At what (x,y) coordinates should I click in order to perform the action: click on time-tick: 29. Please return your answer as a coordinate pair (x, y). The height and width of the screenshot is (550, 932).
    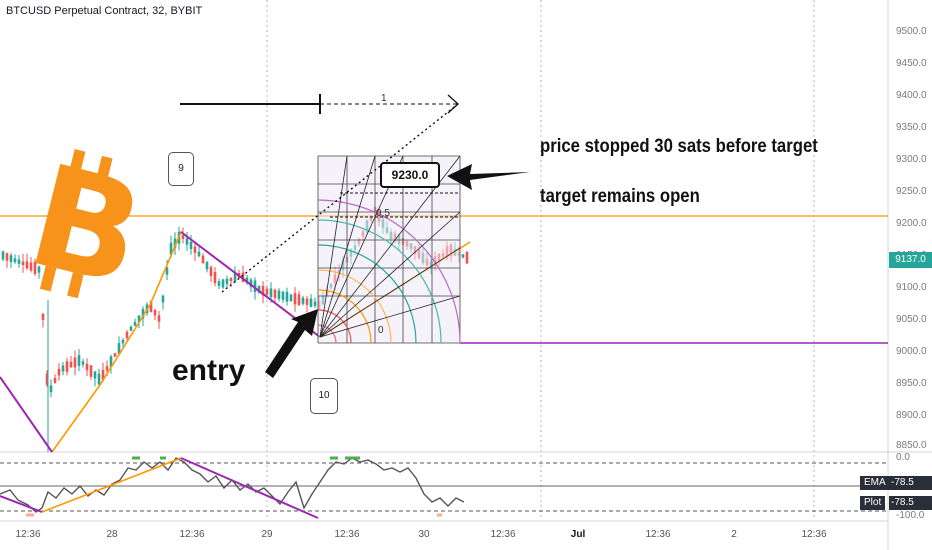
    Looking at the image, I should click on (267, 534).